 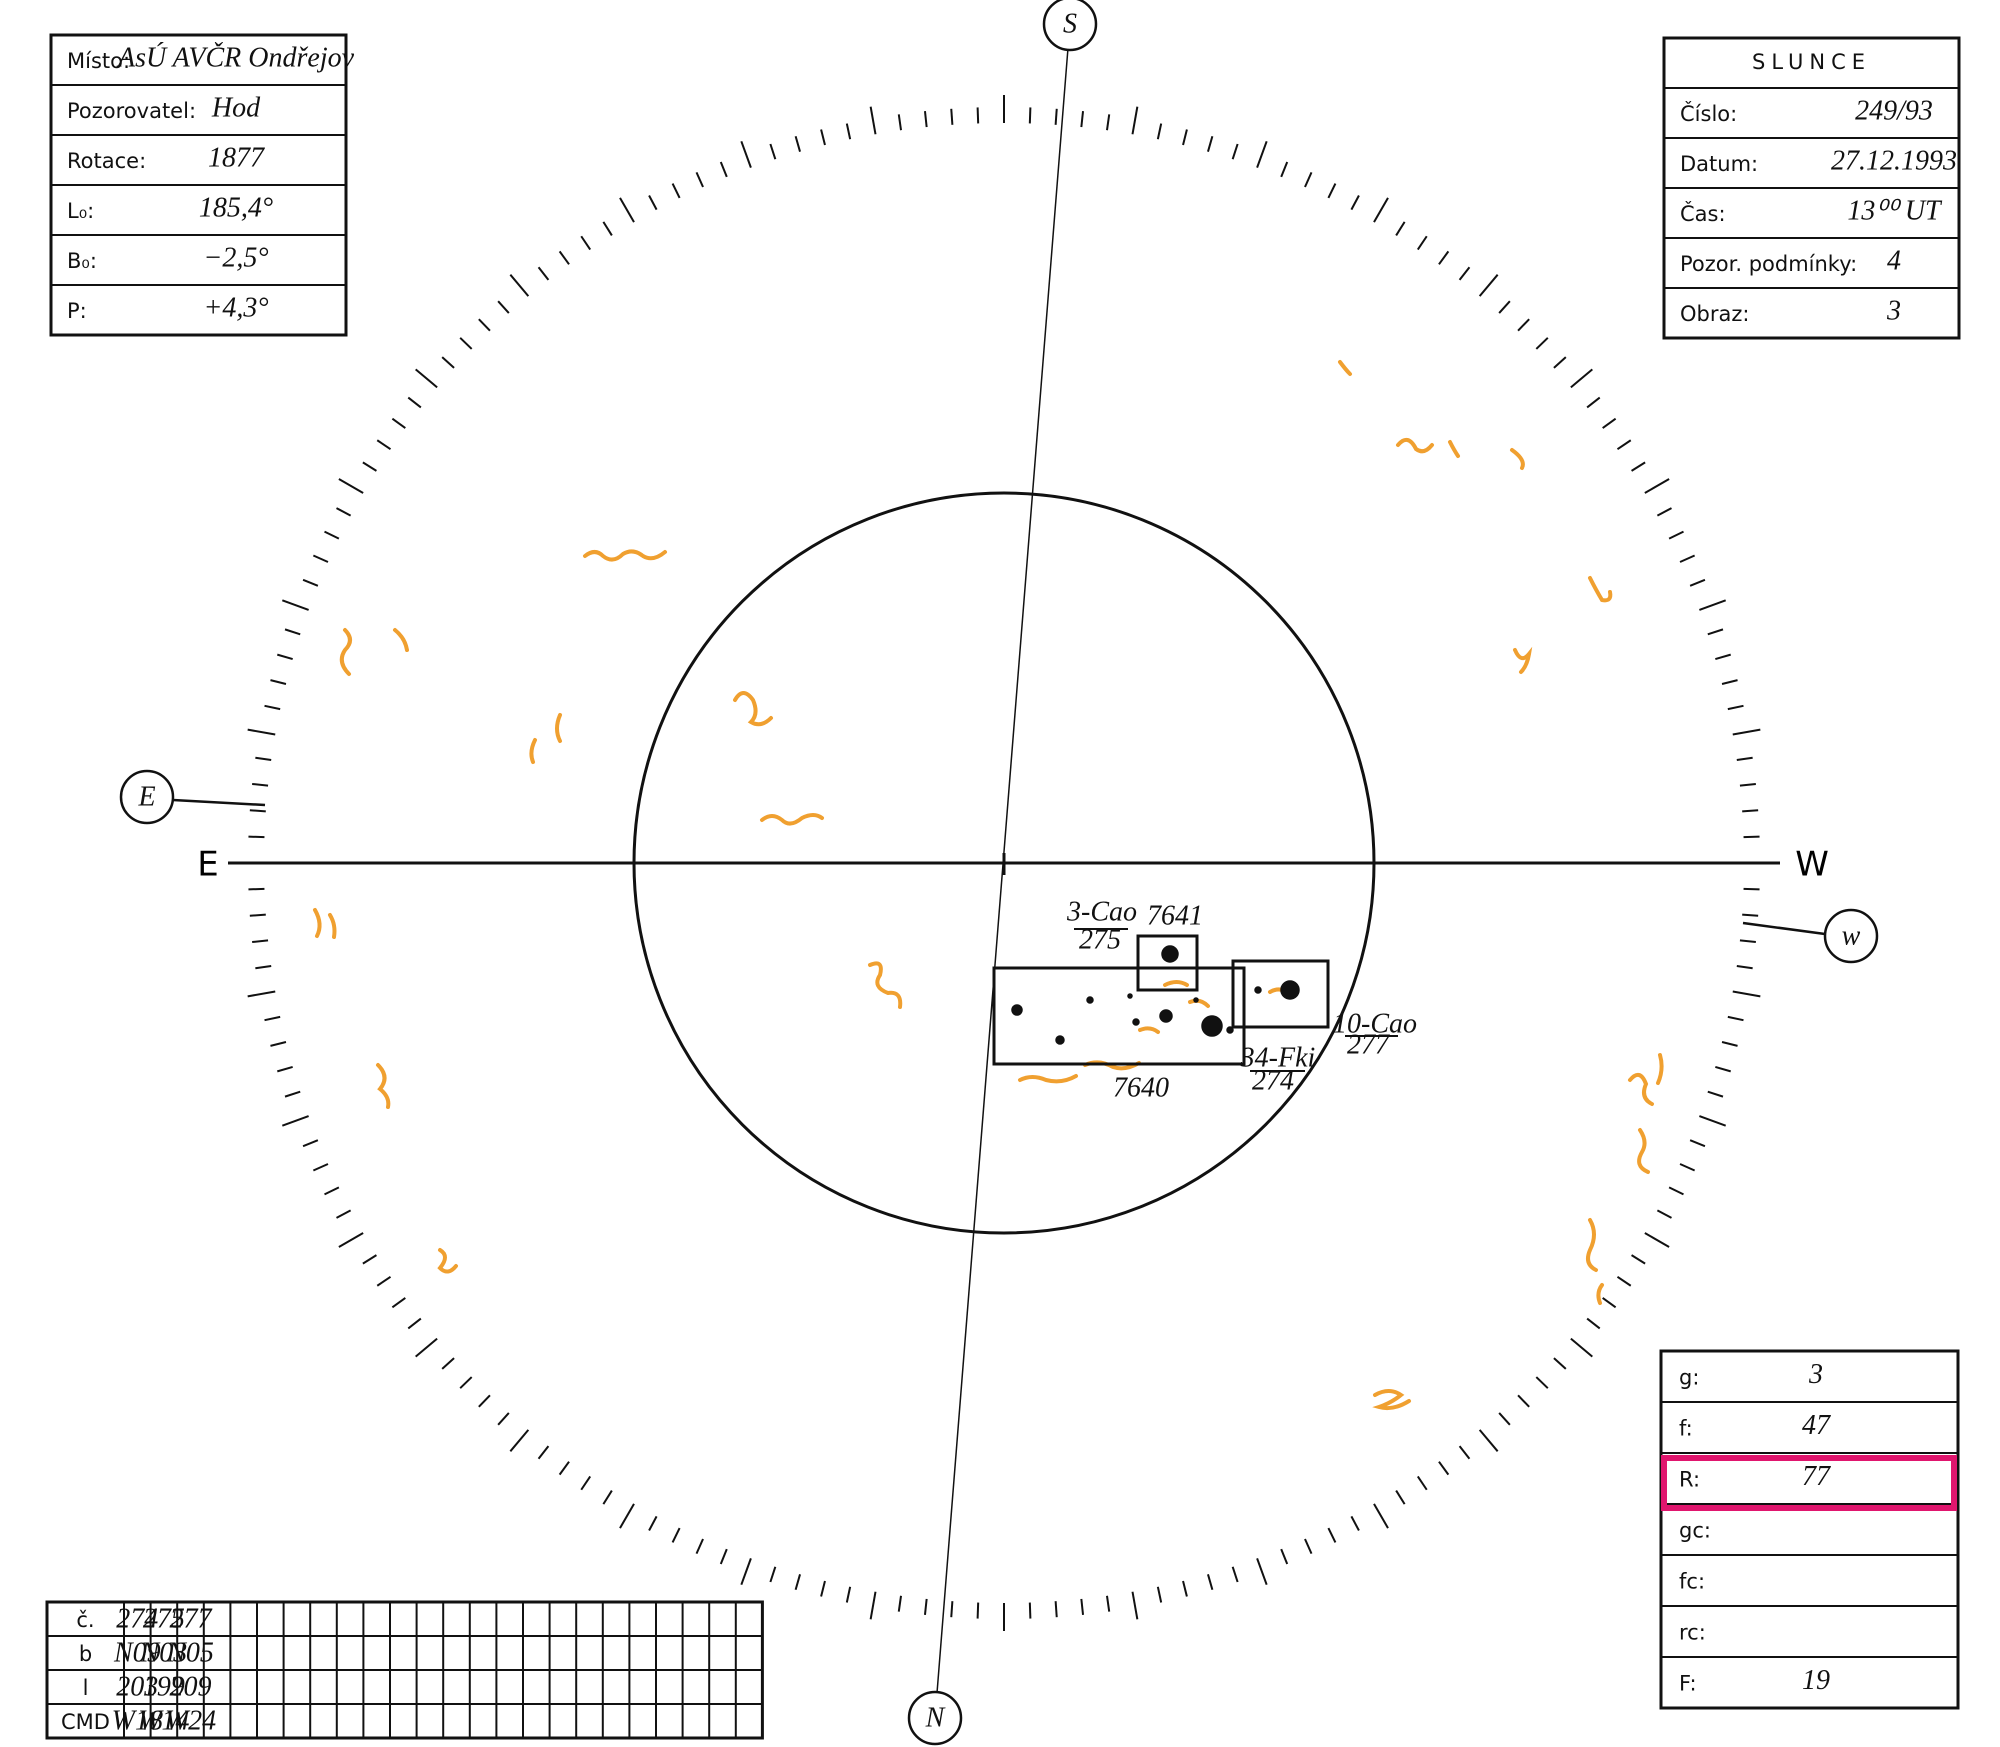 I want to click on row-label: Rotace:, so click(x=106, y=161).